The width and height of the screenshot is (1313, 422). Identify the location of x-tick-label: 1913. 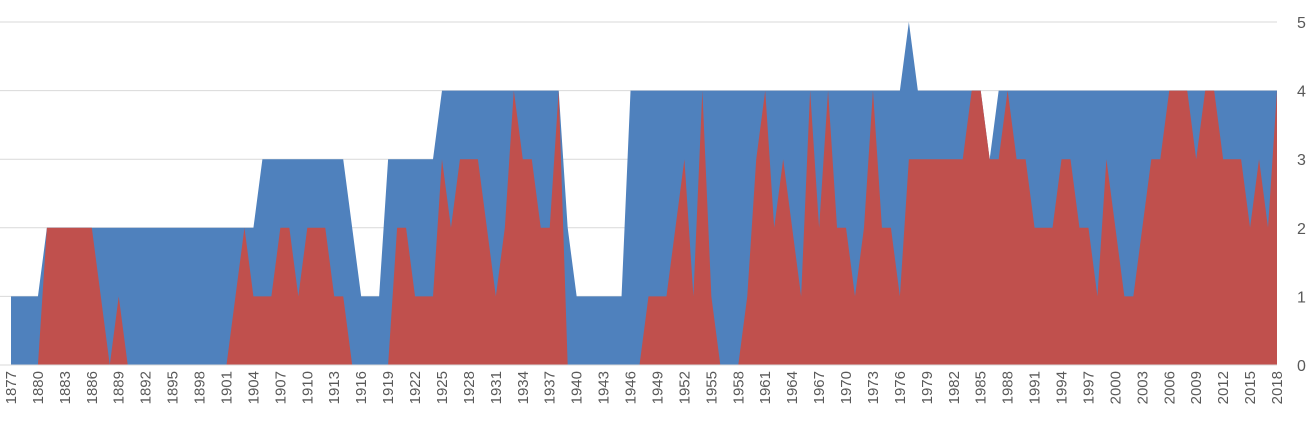
(334, 387).